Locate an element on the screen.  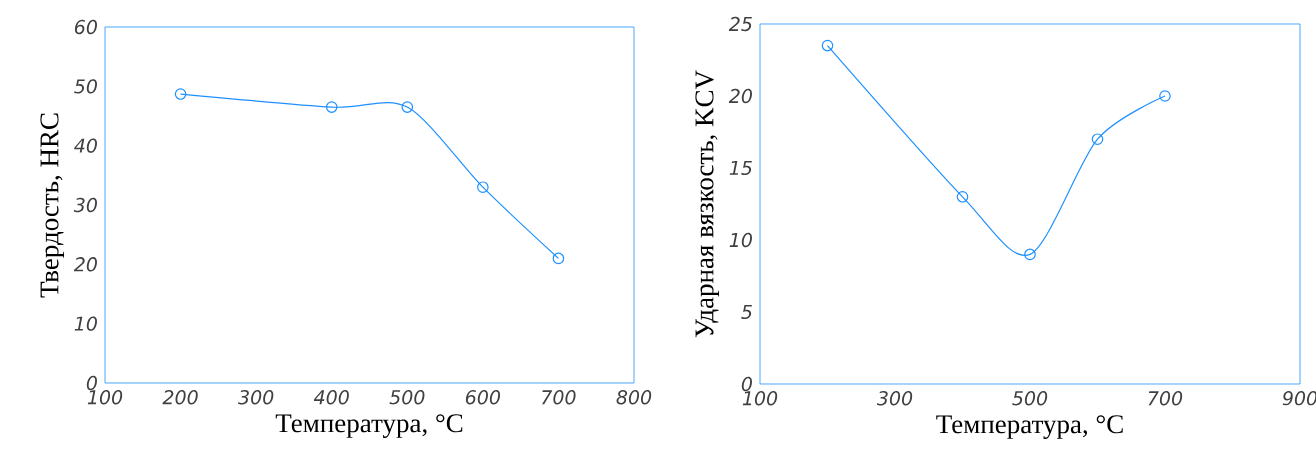
x-tick-label: 600 is located at coordinates (483, 397).